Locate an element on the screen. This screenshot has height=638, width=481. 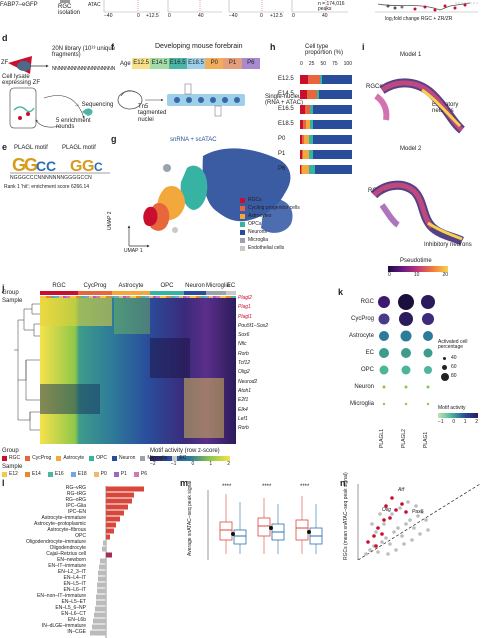
sample-legend-text: P1 is located at coordinates (123, 474).